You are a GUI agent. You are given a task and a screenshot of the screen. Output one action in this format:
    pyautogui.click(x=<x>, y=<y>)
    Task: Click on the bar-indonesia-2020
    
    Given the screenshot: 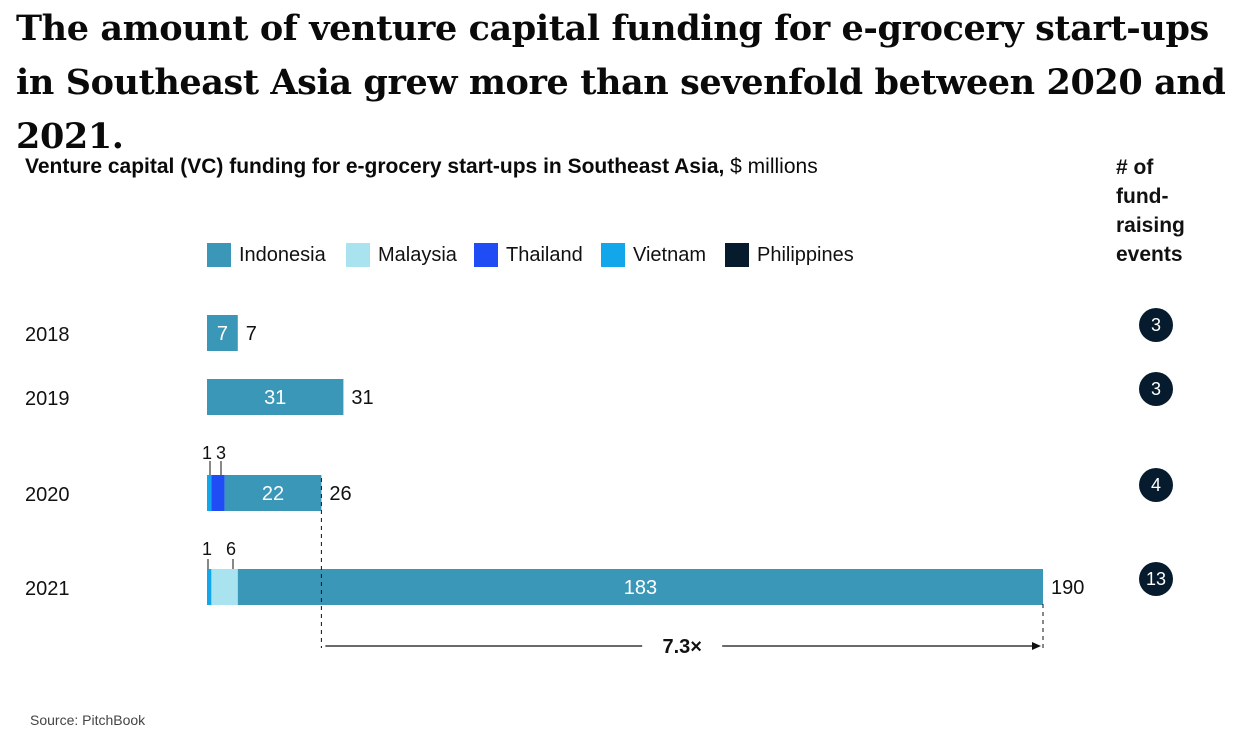 What is the action you would take?
    pyautogui.click(x=273, y=493)
    